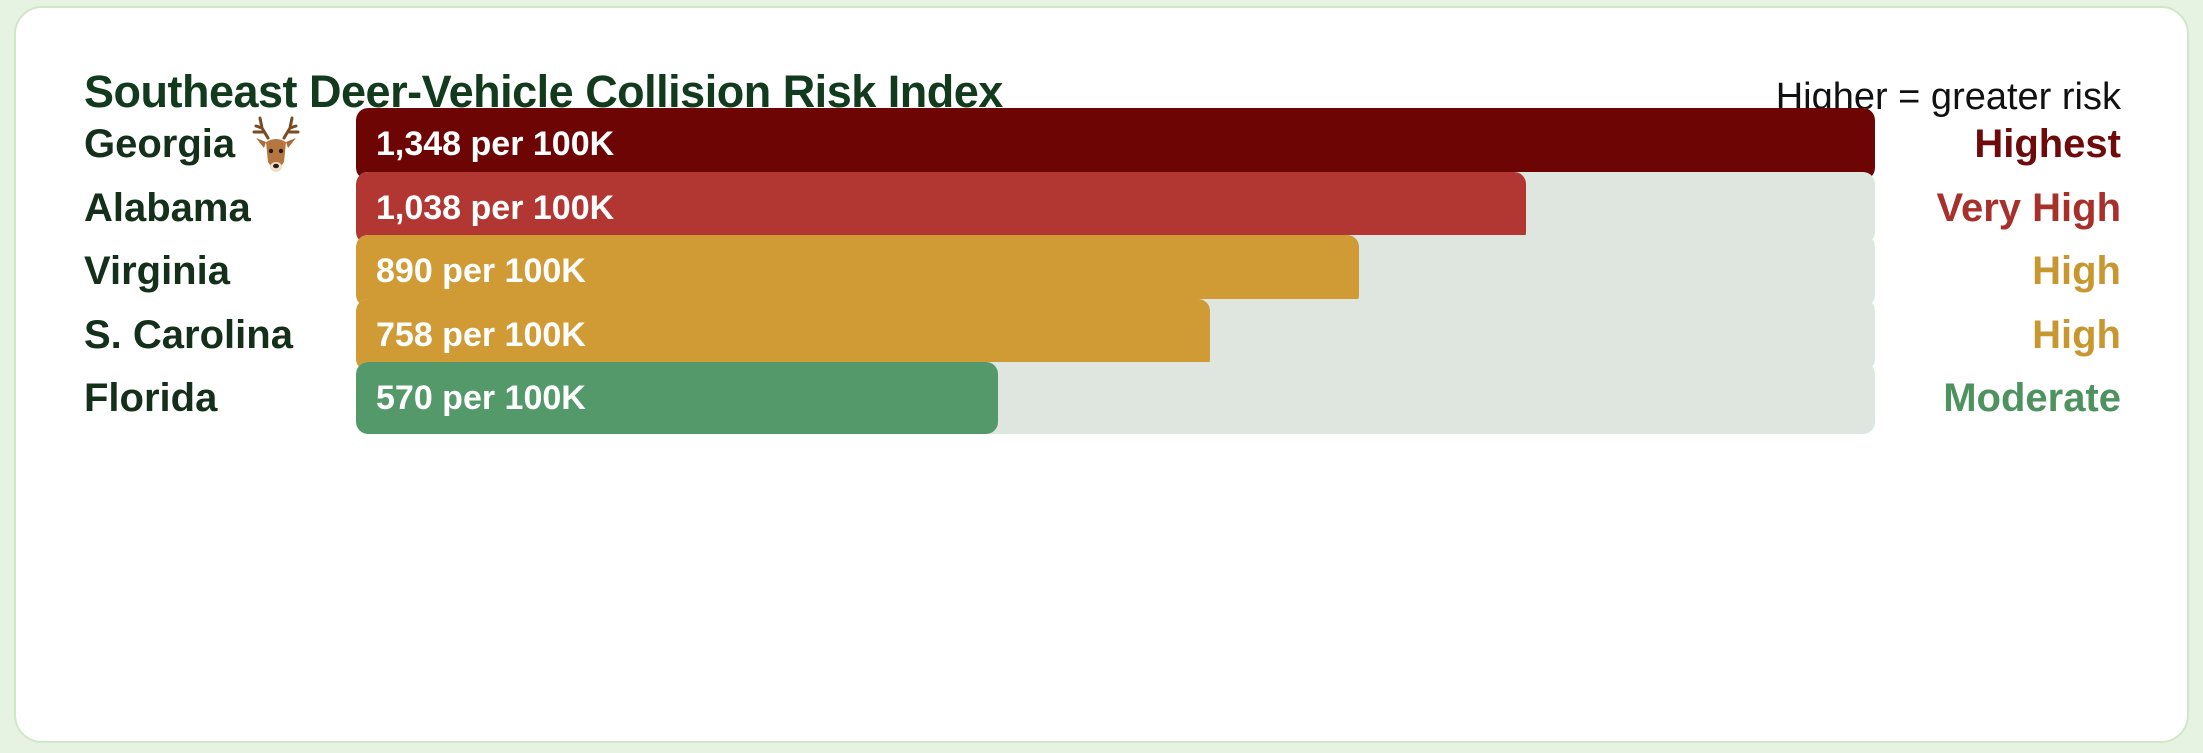 The height and width of the screenshot is (753, 2203). What do you see at coordinates (481, 334) in the screenshot?
I see `value-label-s-carolina: 758 per 100K` at bounding box center [481, 334].